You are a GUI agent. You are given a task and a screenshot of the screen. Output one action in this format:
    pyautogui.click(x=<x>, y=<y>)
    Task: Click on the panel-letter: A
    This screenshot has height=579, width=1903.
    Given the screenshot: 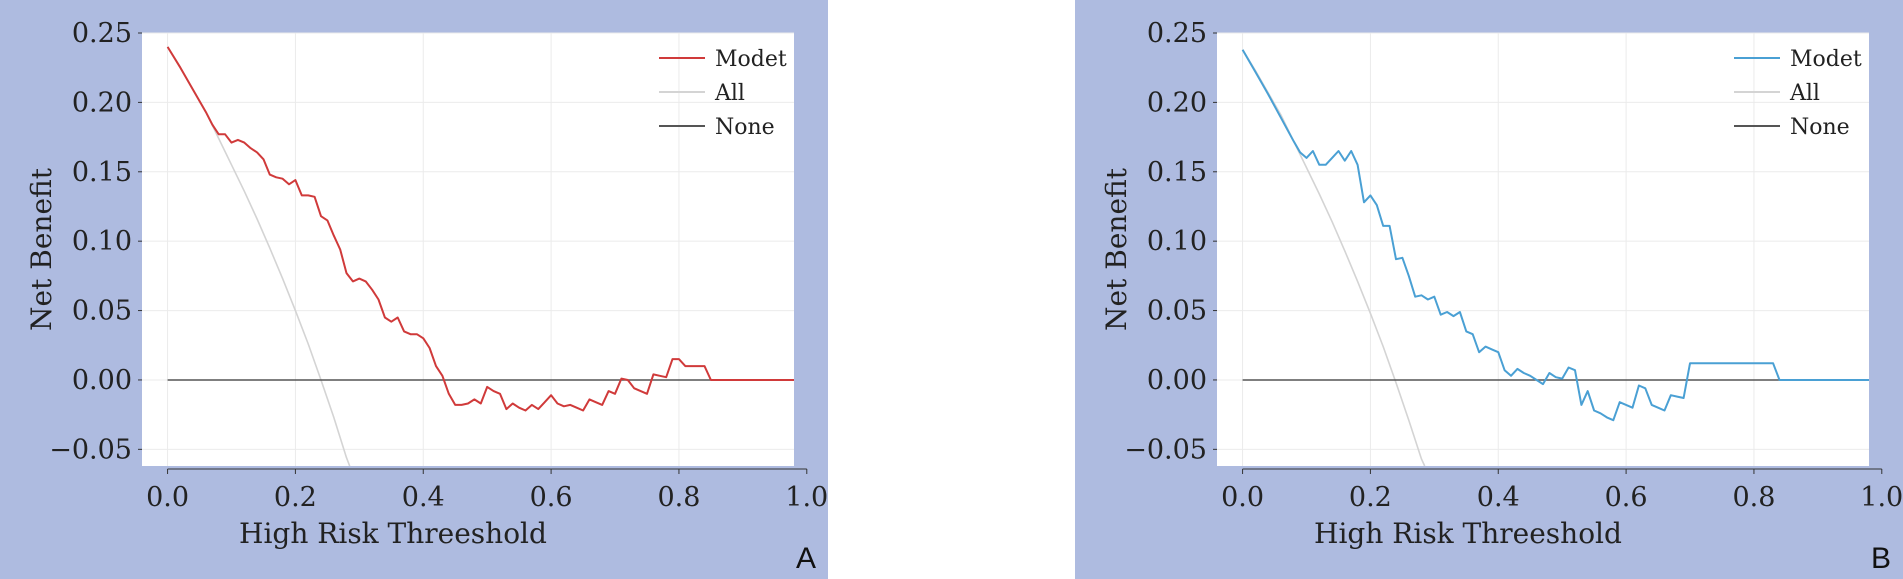 What is the action you would take?
    pyautogui.click(x=806, y=558)
    